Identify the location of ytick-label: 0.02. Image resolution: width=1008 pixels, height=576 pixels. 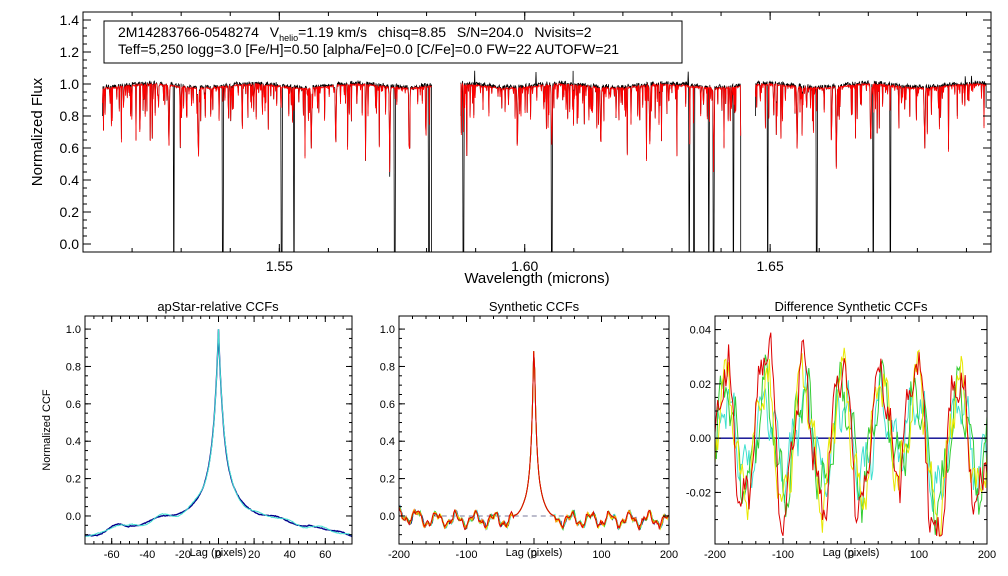
(700, 385).